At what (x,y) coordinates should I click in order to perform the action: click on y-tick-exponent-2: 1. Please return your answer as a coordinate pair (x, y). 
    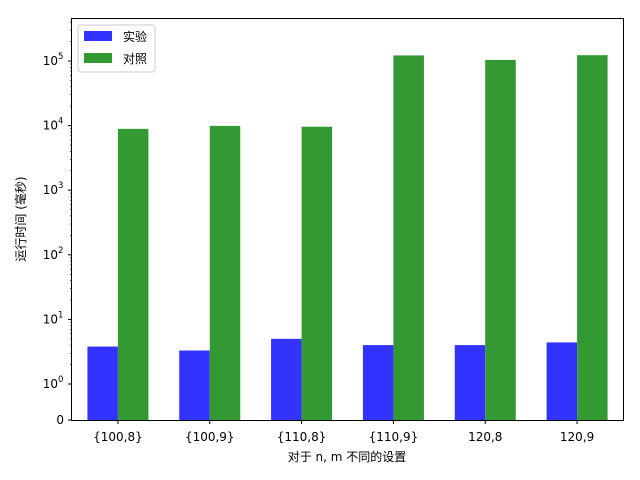
    Looking at the image, I should click on (60, 315).